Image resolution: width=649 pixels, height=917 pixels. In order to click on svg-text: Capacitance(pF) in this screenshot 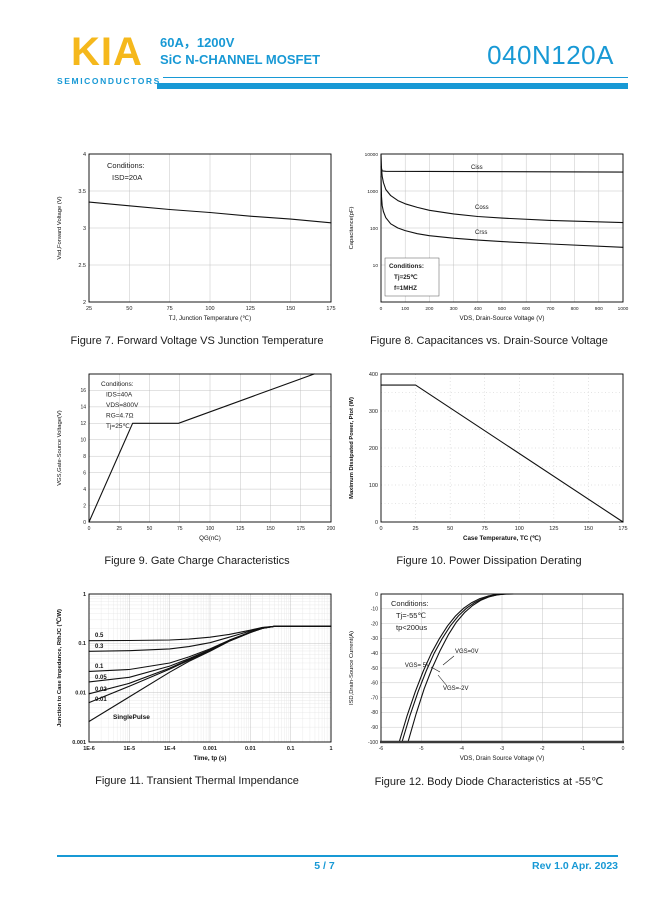, I will do `click(352, 228)`.